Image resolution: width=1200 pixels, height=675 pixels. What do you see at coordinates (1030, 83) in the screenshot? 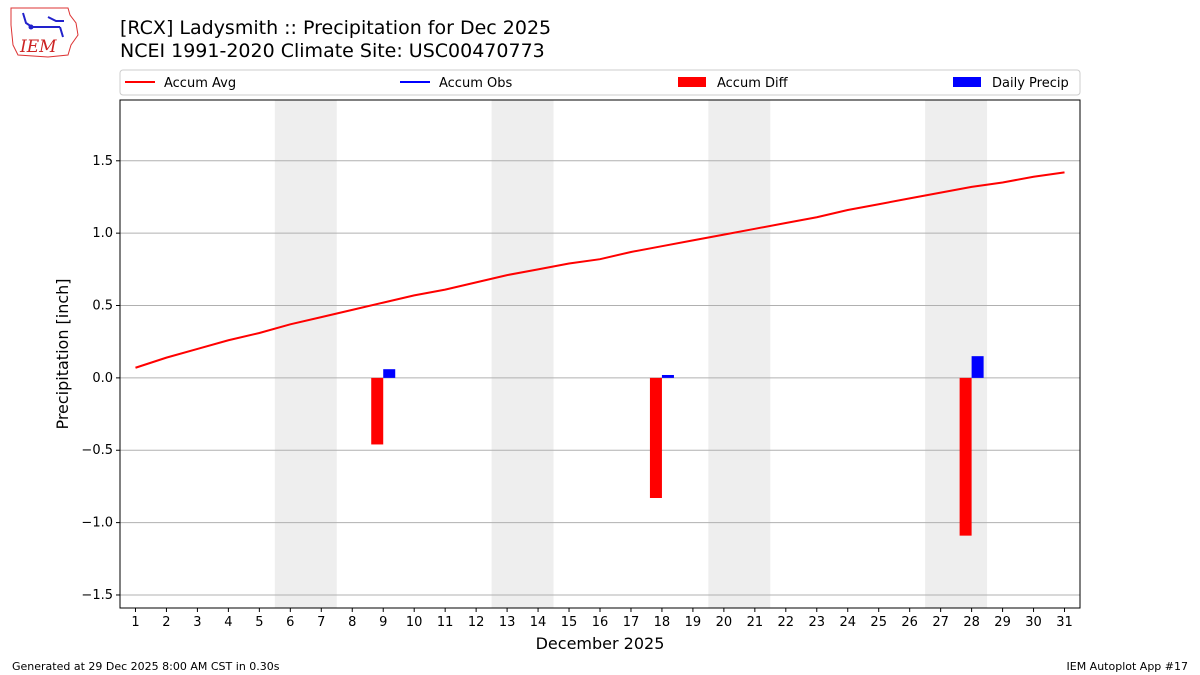
I see `legend-label: Daily Precip` at bounding box center [1030, 83].